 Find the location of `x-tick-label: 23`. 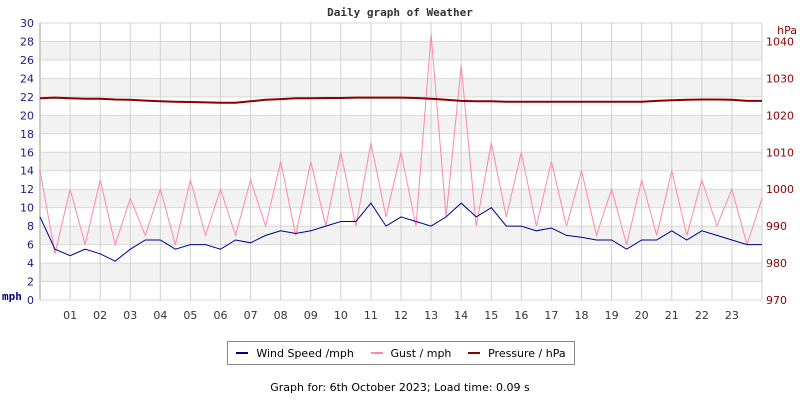

x-tick-label: 23 is located at coordinates (732, 315).